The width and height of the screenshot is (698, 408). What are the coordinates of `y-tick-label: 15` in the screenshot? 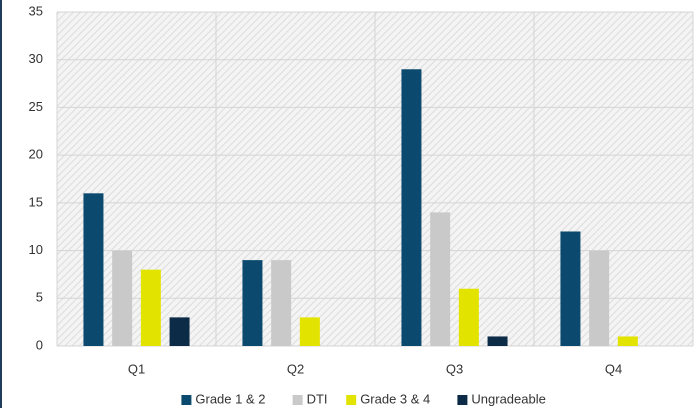 It's located at (36, 201).